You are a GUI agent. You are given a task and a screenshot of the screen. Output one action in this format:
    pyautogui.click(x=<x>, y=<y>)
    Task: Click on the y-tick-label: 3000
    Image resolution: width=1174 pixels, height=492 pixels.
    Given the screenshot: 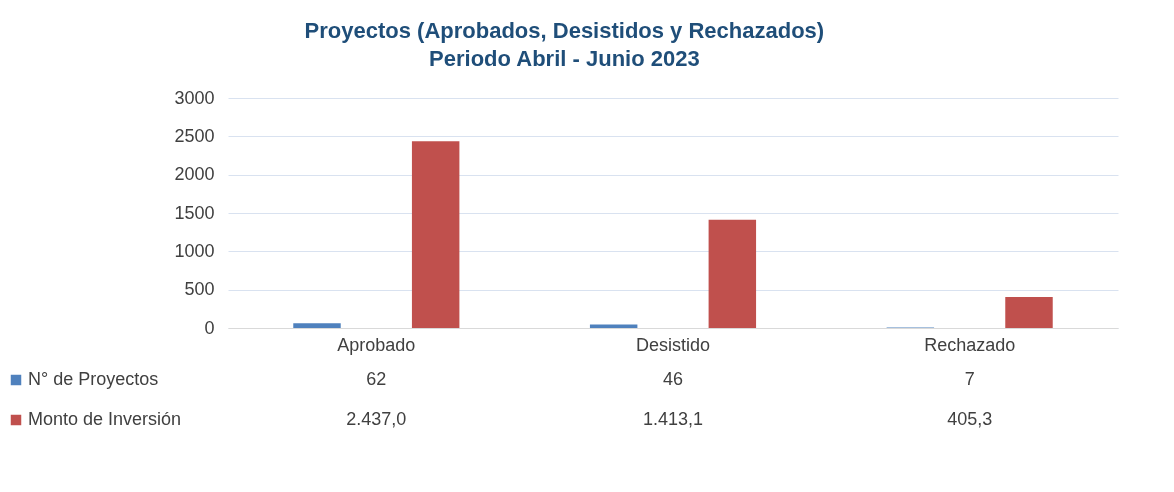 What is the action you would take?
    pyautogui.click(x=194, y=97)
    